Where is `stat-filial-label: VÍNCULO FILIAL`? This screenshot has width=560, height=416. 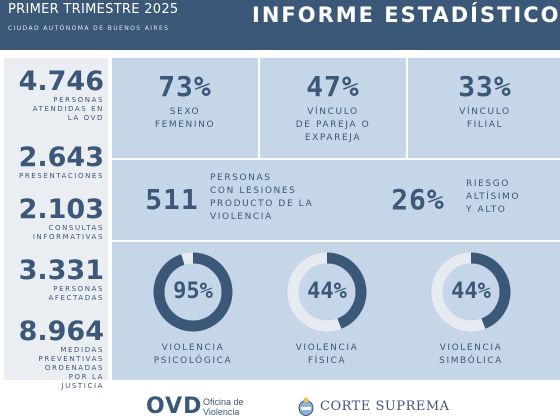 stat-filial-label: VÍNCULO FILIAL is located at coordinates (485, 118).